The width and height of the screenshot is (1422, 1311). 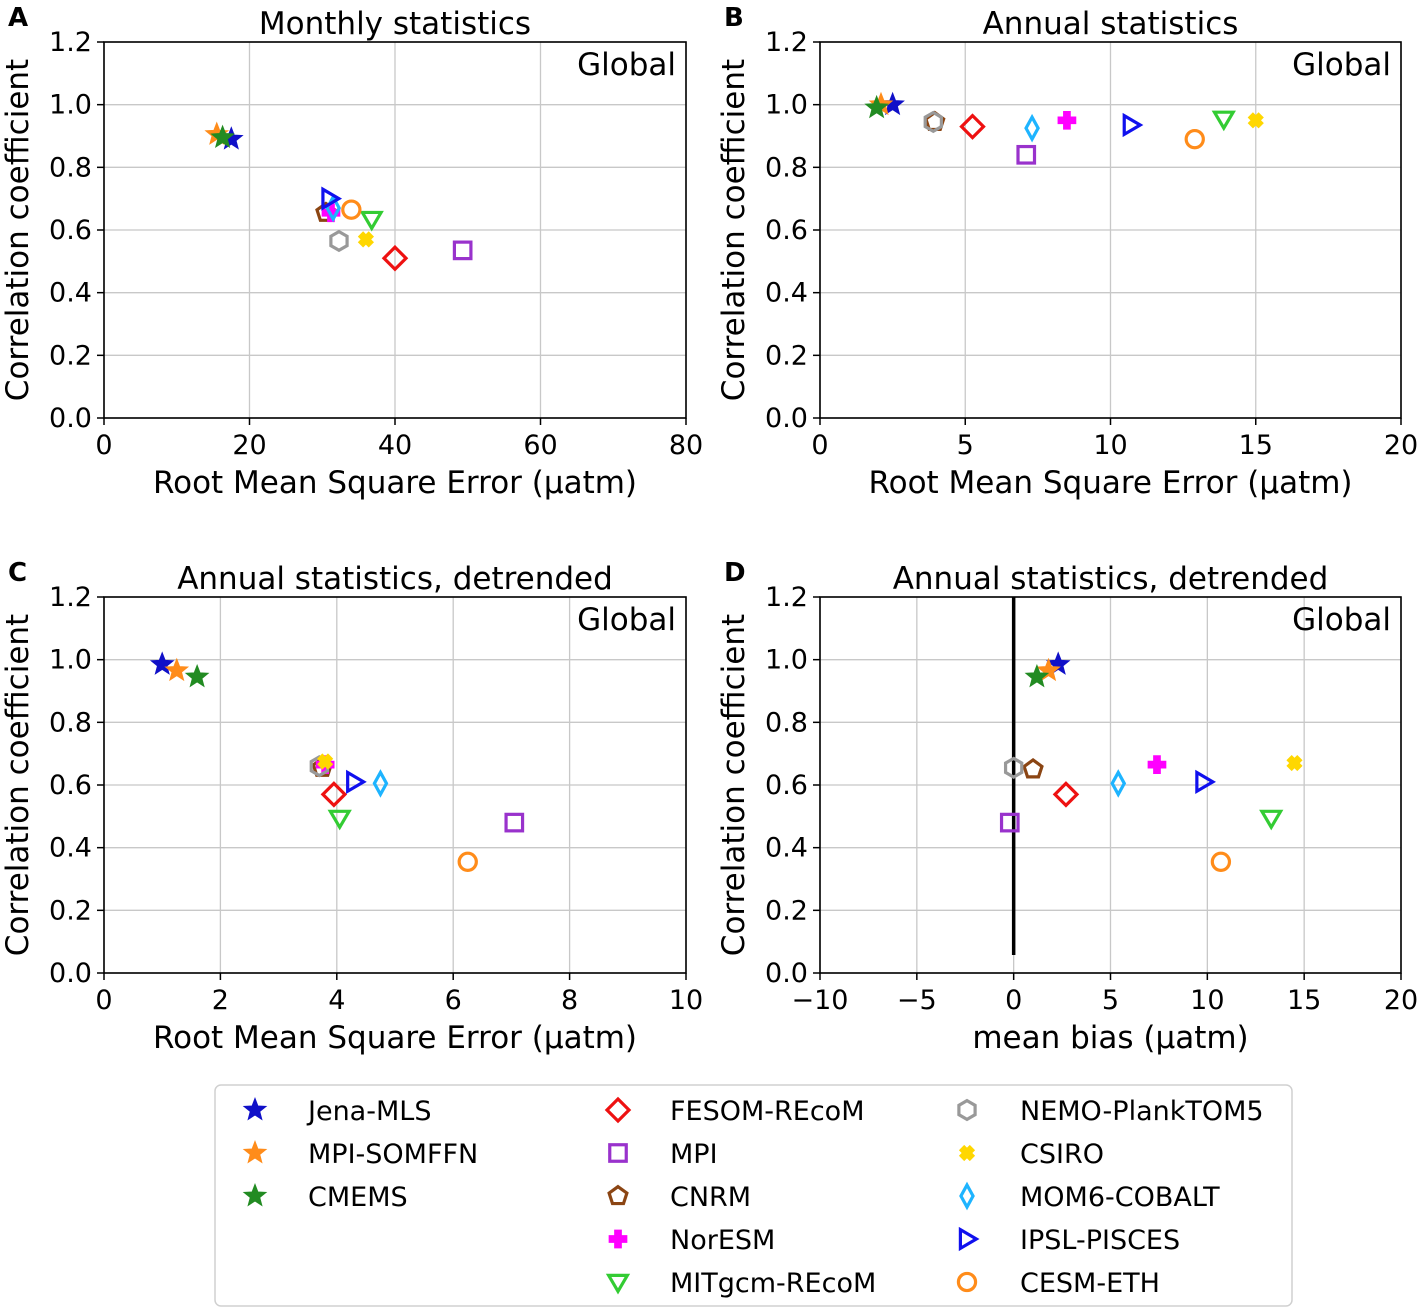 I want to click on legend-label: NorESM, so click(x=722, y=1240).